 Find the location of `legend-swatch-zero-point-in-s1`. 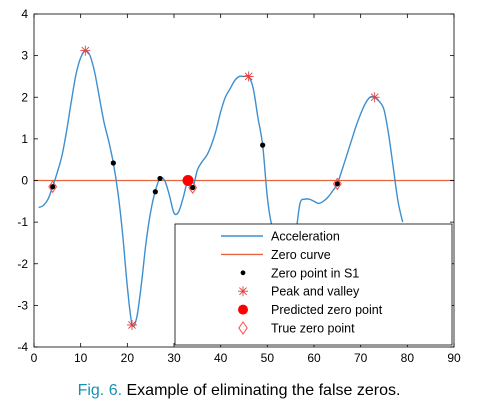

legend-swatch-zero-point-in-s1 is located at coordinates (243, 273).